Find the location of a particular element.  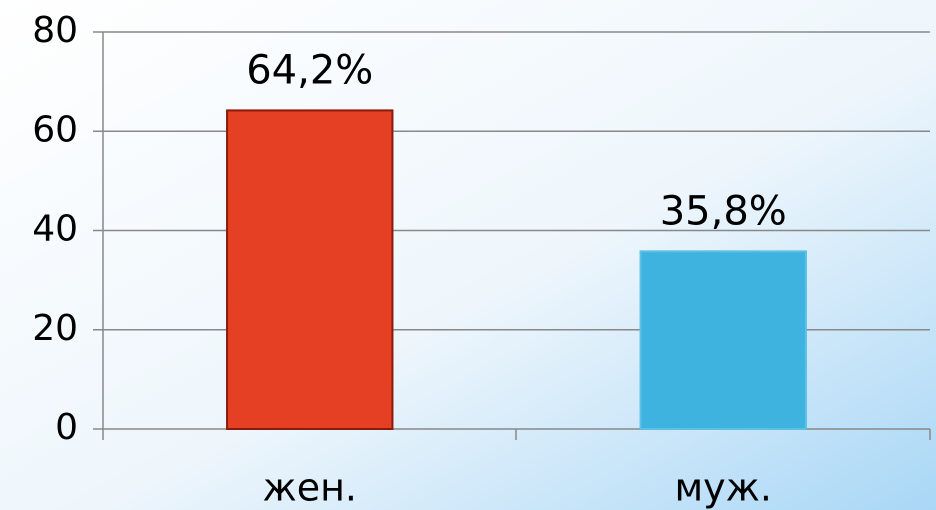

value-label: 64,2% is located at coordinates (309, 70).